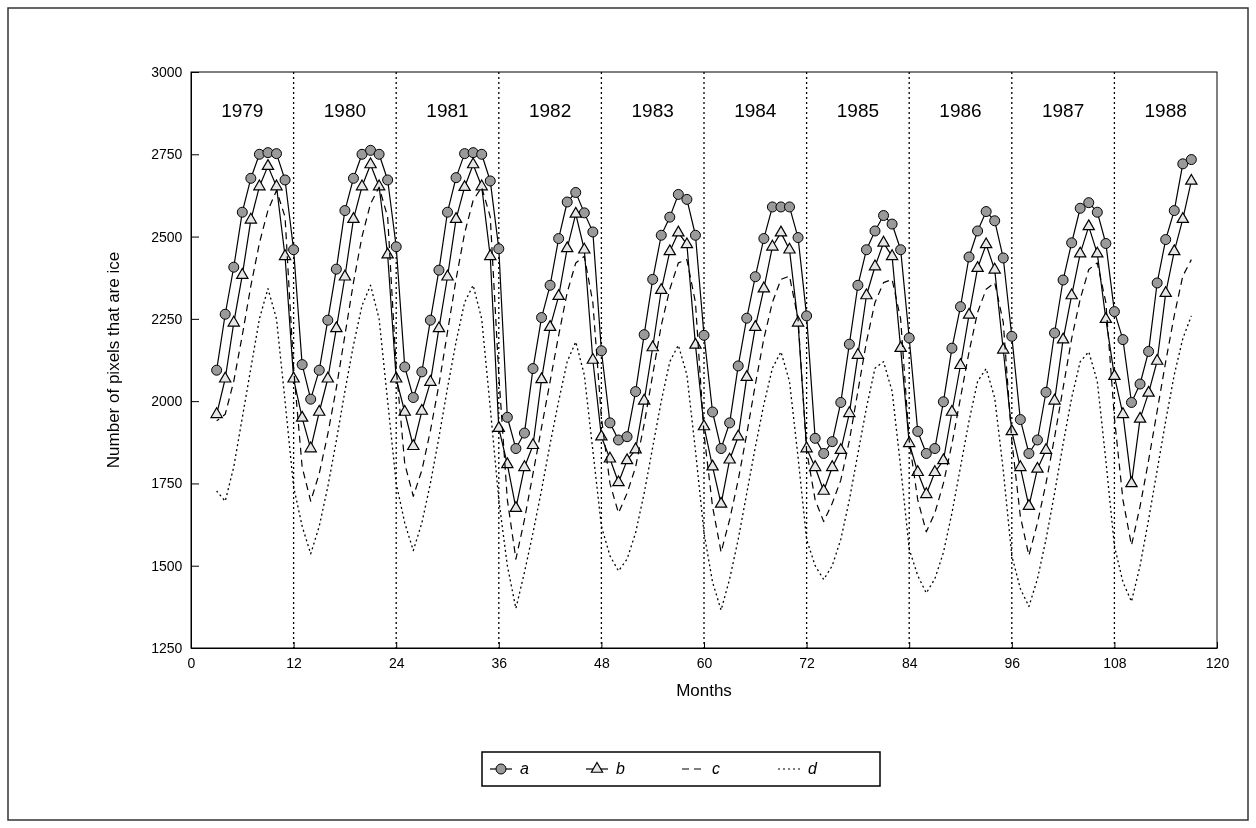  I want to click on x-tick-label: 120, so click(1217, 662).